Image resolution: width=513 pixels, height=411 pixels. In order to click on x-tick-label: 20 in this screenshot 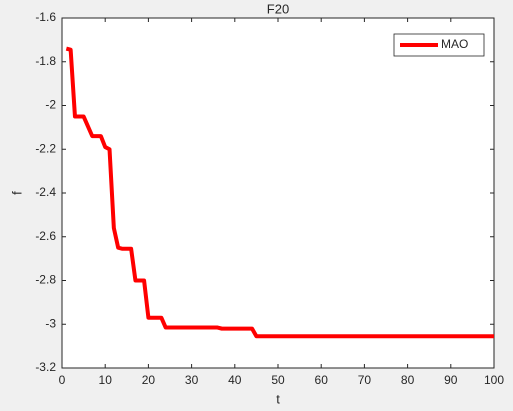, I will do `click(149, 380)`.